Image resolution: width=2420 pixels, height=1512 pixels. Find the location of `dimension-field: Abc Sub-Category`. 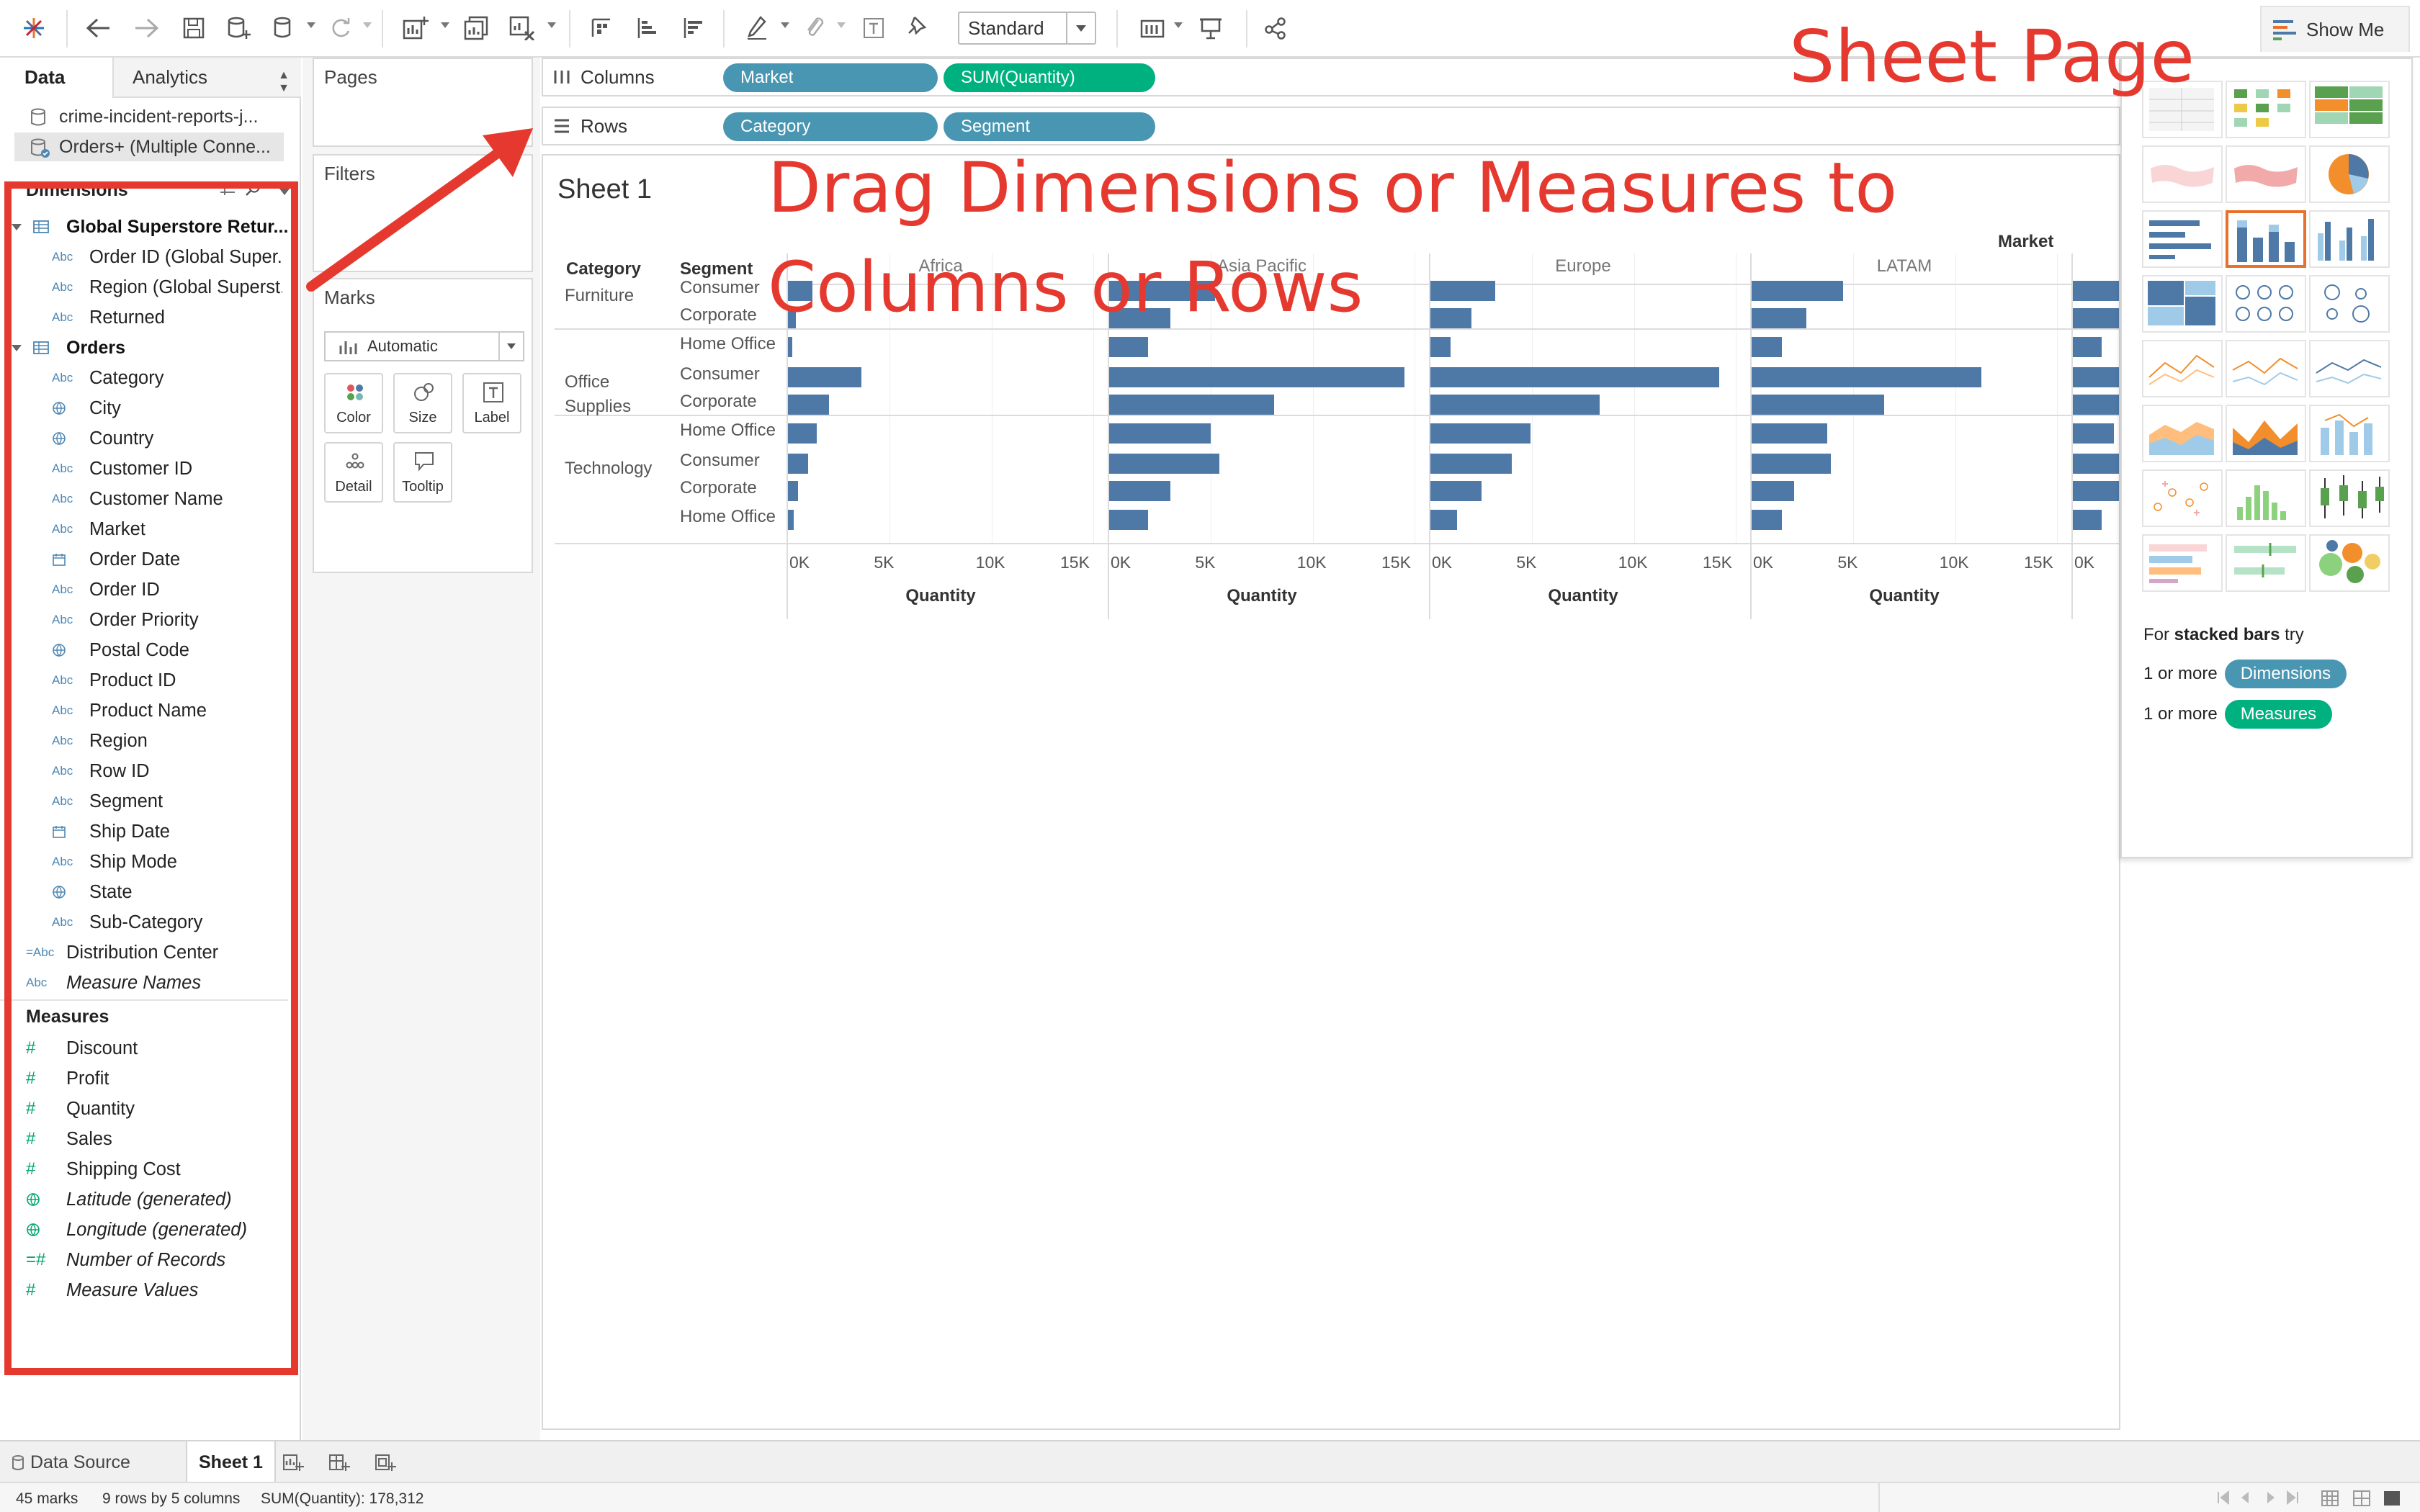

dimension-field: Abc Sub-Category is located at coordinates (167, 922).